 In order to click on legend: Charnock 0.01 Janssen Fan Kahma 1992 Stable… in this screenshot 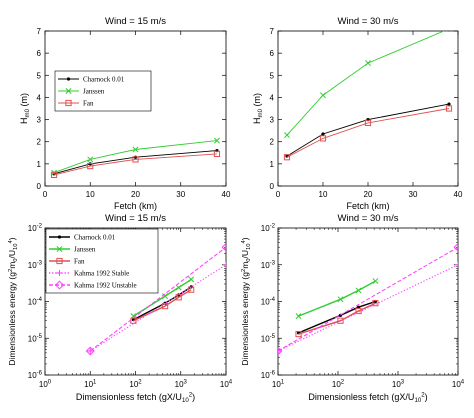, I will do `click(102, 261)`.